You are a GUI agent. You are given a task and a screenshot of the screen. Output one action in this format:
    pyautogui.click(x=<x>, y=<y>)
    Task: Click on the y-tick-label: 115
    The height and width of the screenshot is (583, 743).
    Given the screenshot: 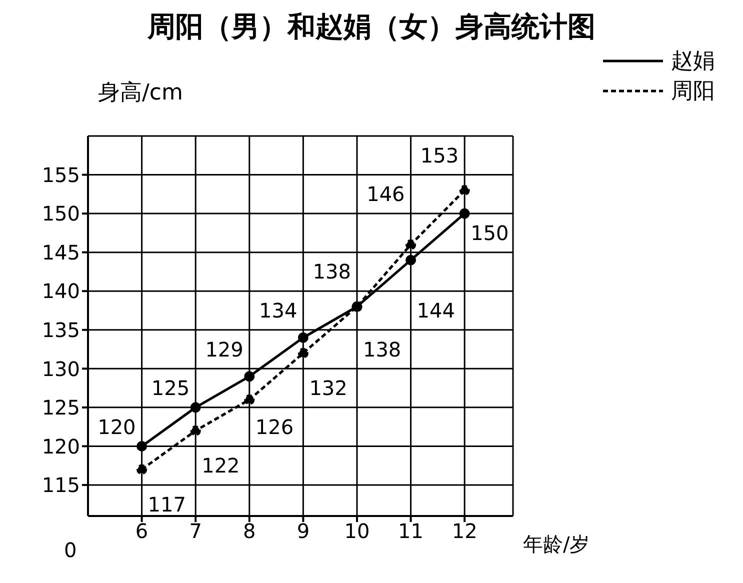 What is the action you would take?
    pyautogui.click(x=61, y=485)
    